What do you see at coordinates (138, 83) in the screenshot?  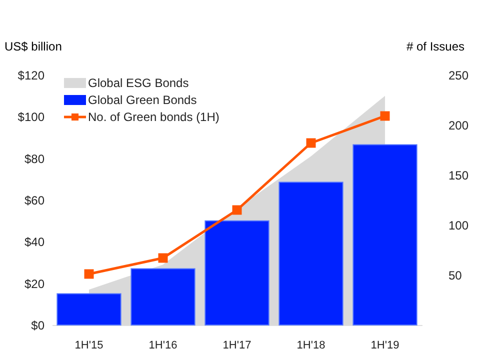 I see `legend-label: Global ESG Bonds` at bounding box center [138, 83].